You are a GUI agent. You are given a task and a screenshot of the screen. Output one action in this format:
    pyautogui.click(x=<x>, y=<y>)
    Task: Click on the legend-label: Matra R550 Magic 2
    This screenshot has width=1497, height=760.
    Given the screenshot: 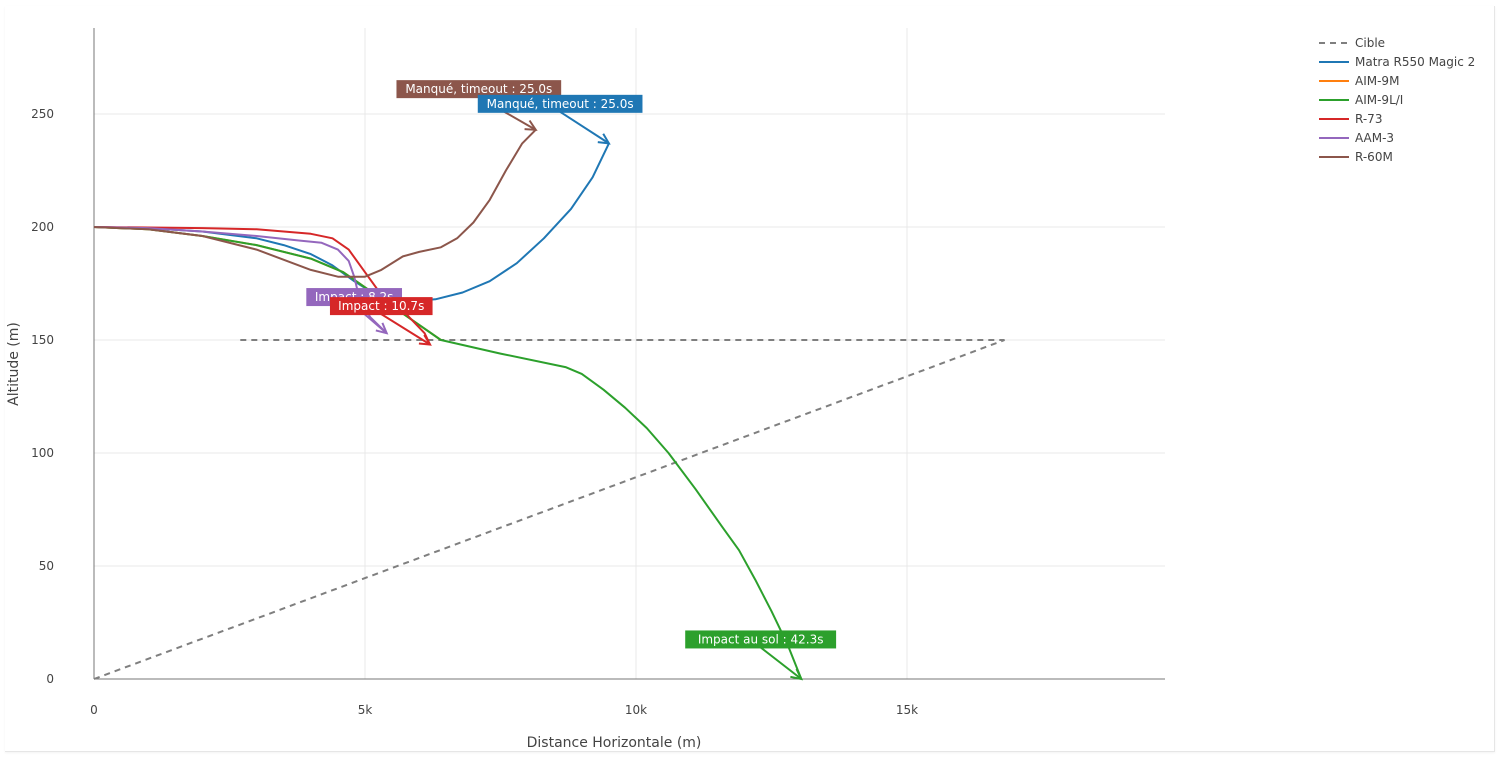 What is the action you would take?
    pyautogui.click(x=1415, y=62)
    